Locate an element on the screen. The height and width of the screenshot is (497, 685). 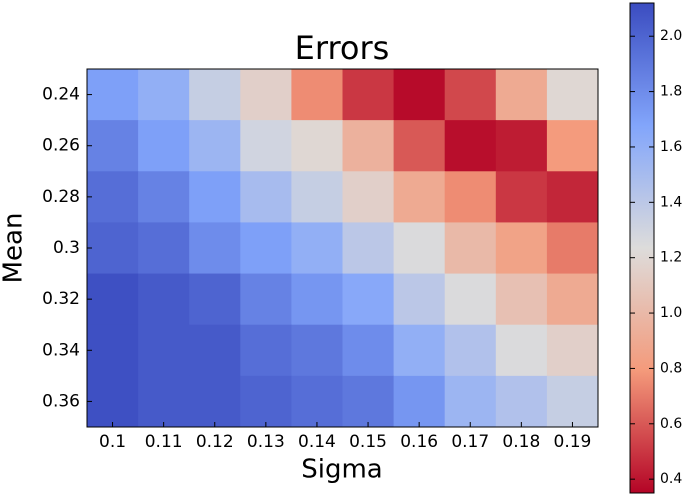
y-tick-label: 0.32 is located at coordinates (61, 299).